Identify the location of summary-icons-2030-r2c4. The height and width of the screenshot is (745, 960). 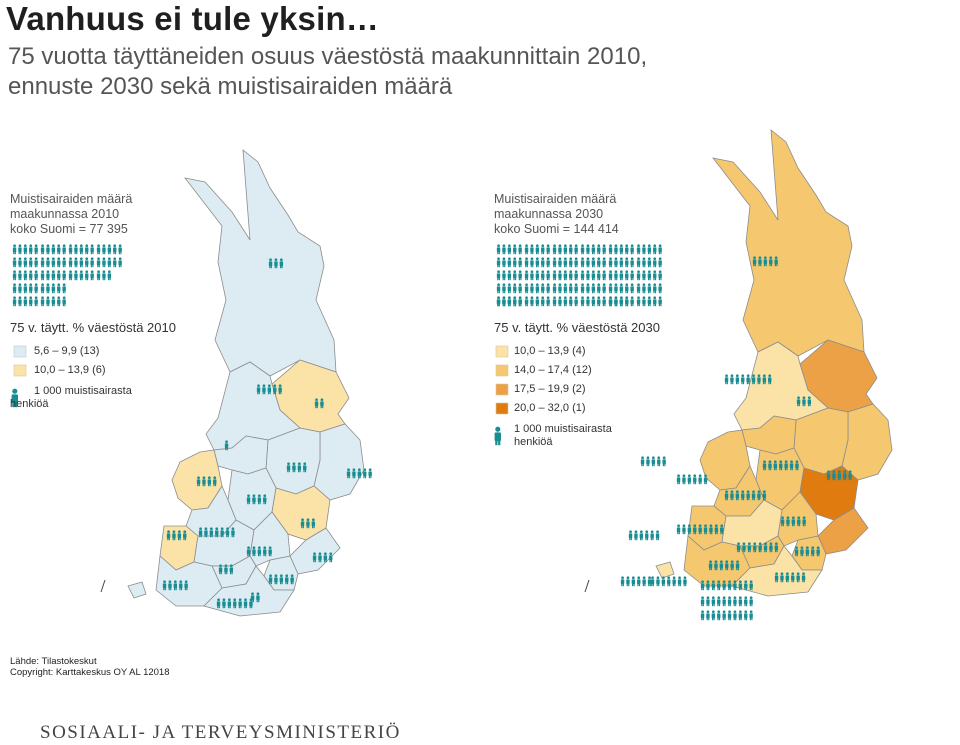
(621, 275).